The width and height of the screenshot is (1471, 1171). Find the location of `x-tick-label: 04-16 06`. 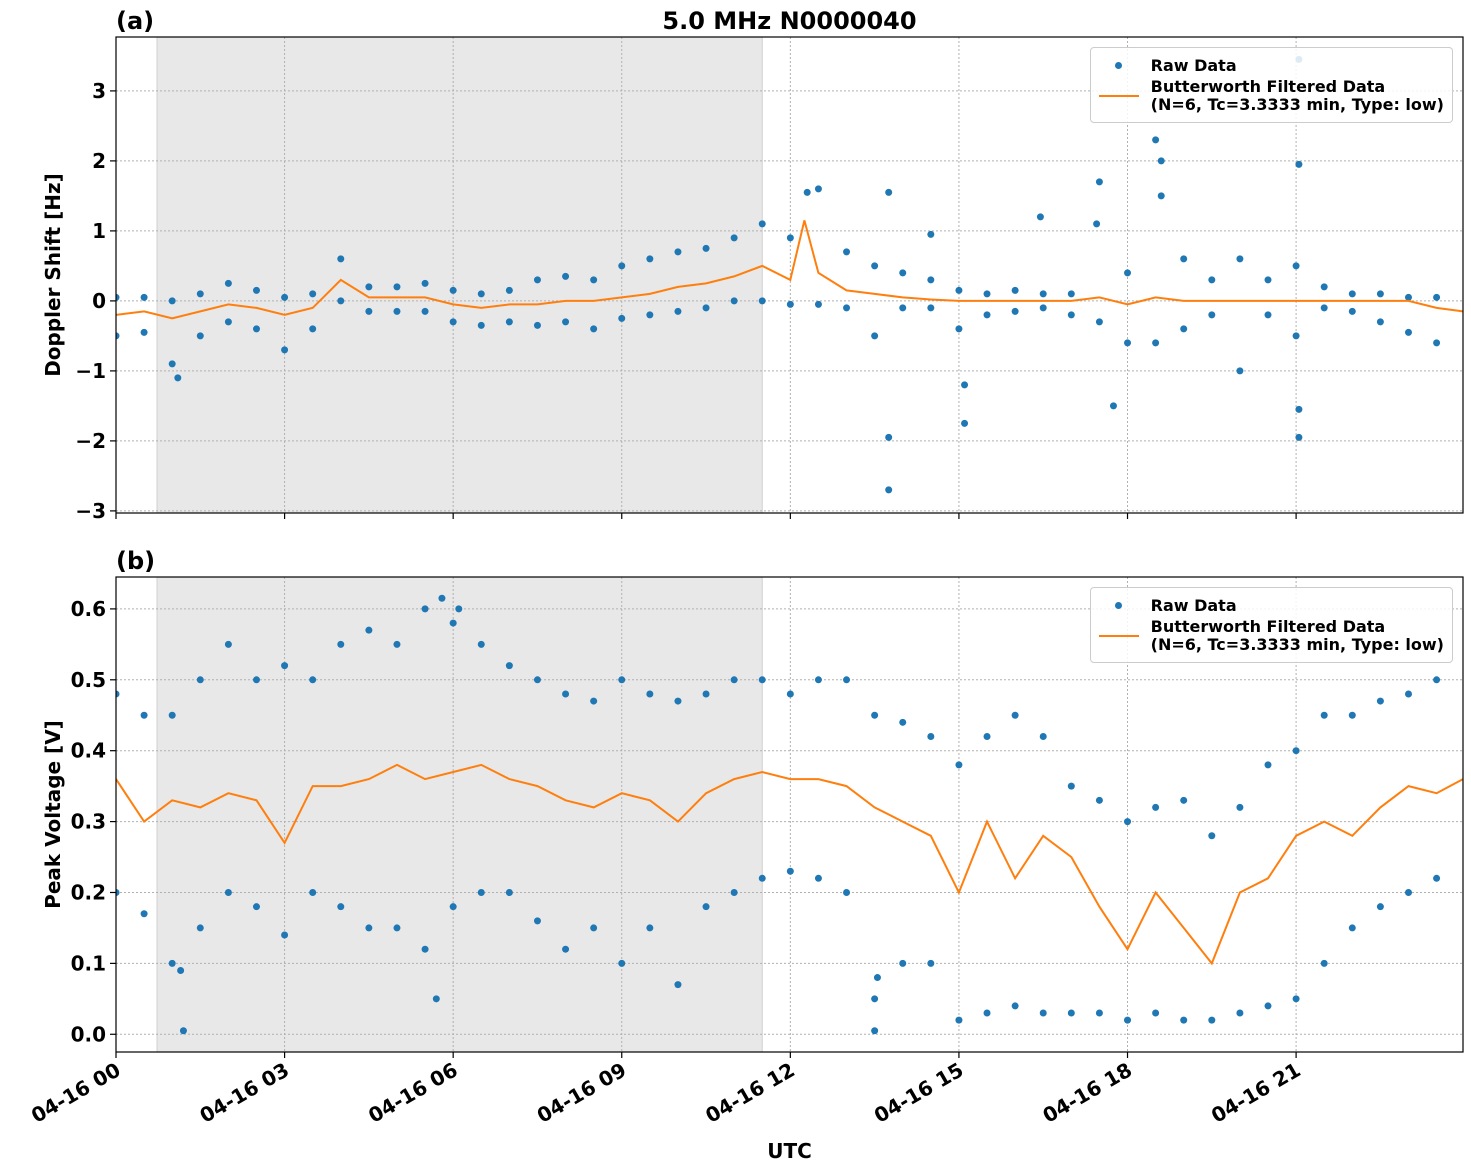

x-tick-label: 04-16 06 is located at coordinates (413, 1093).